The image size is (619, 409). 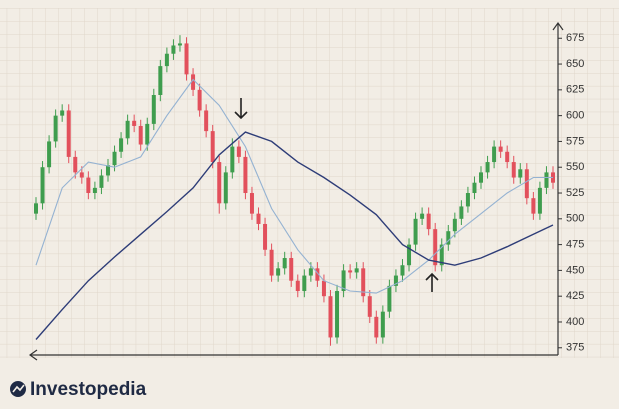 I want to click on y-tick-label: 450, so click(x=575, y=270).